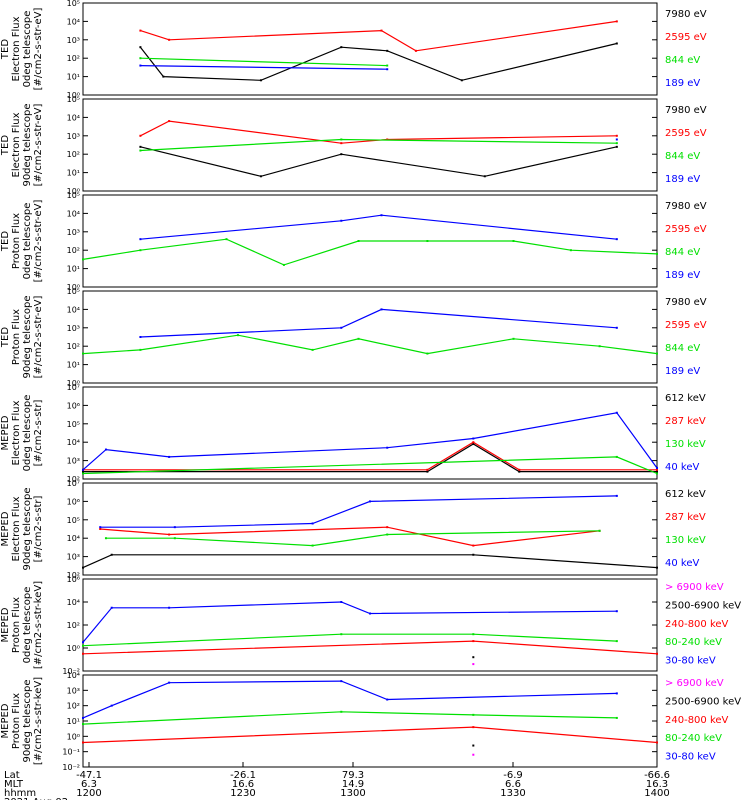  What do you see at coordinates (242, 793) in the screenshot?
I see `footer-tick-label: 1230` at bounding box center [242, 793].